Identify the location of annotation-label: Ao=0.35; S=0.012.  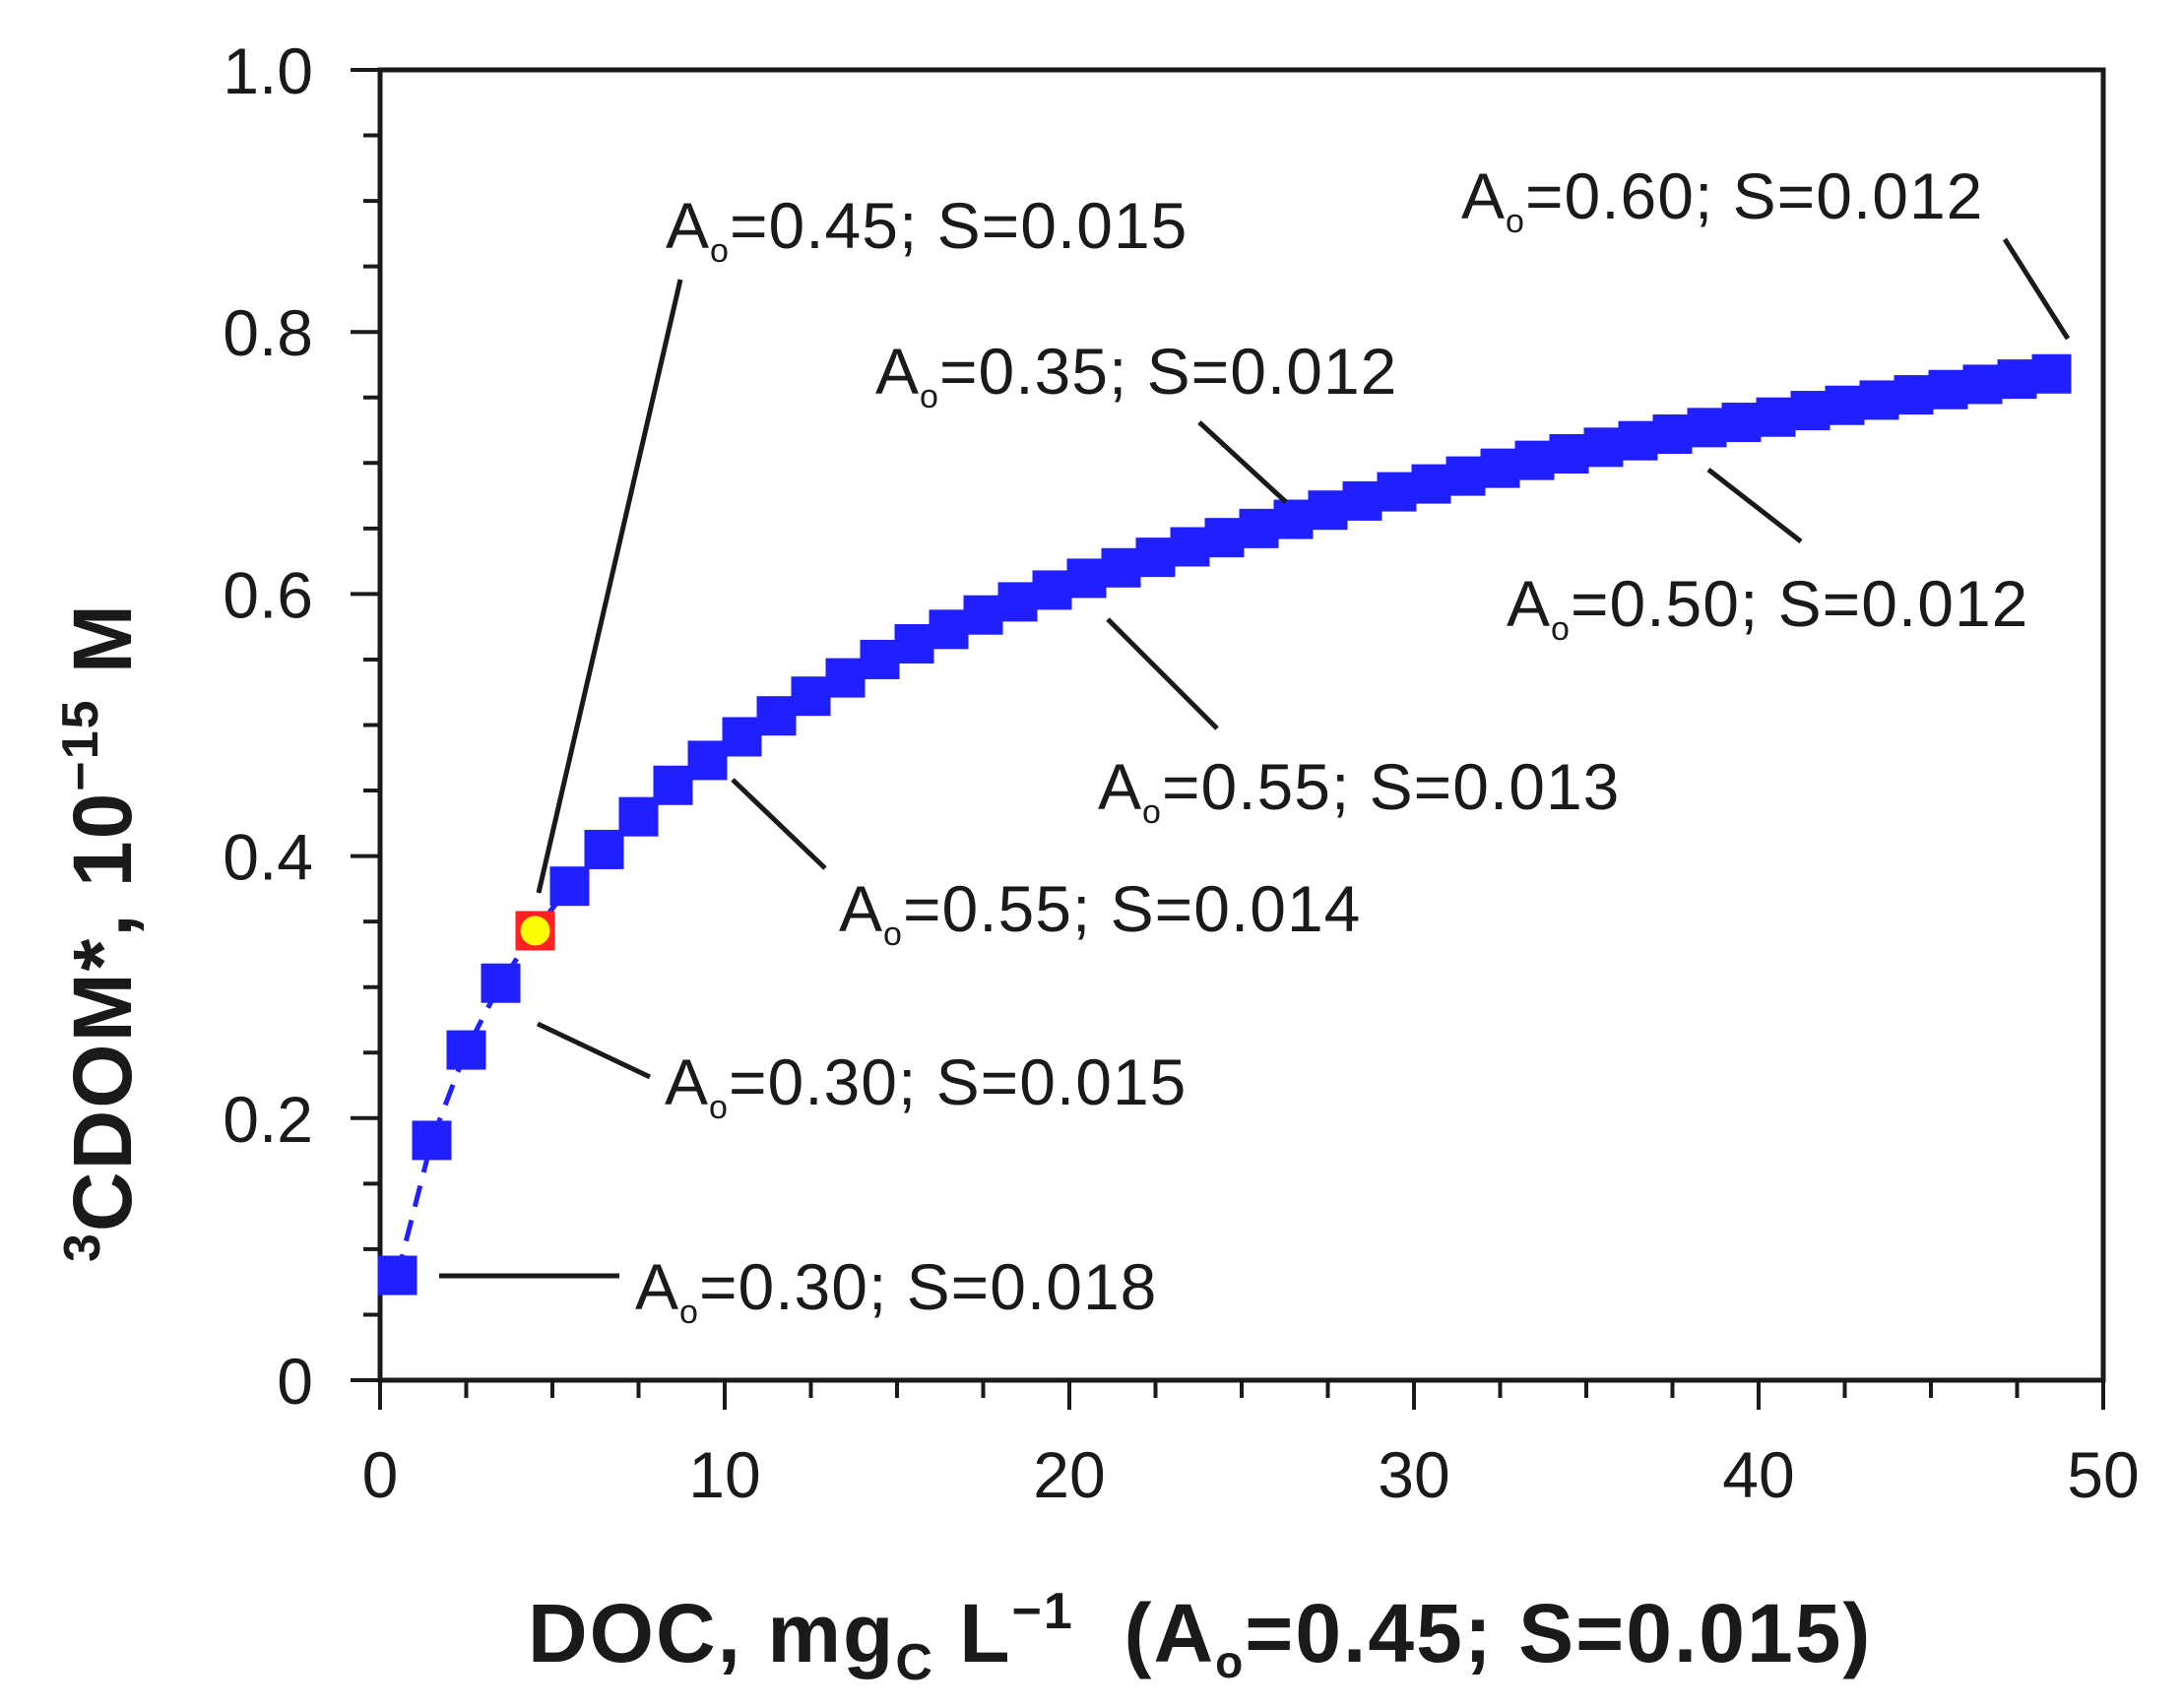
(1136, 375).